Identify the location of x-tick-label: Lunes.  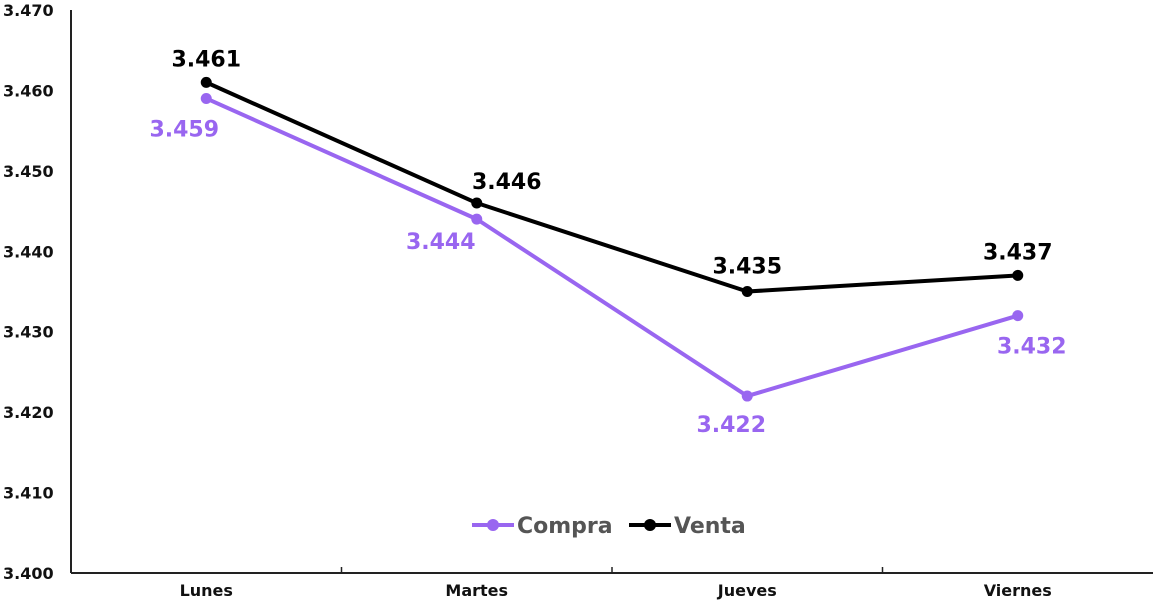
(206, 590).